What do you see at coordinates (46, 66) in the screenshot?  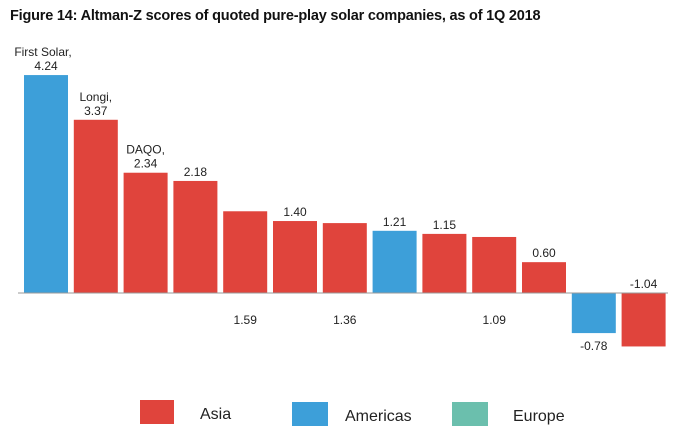 I see `data-label: 4.24` at bounding box center [46, 66].